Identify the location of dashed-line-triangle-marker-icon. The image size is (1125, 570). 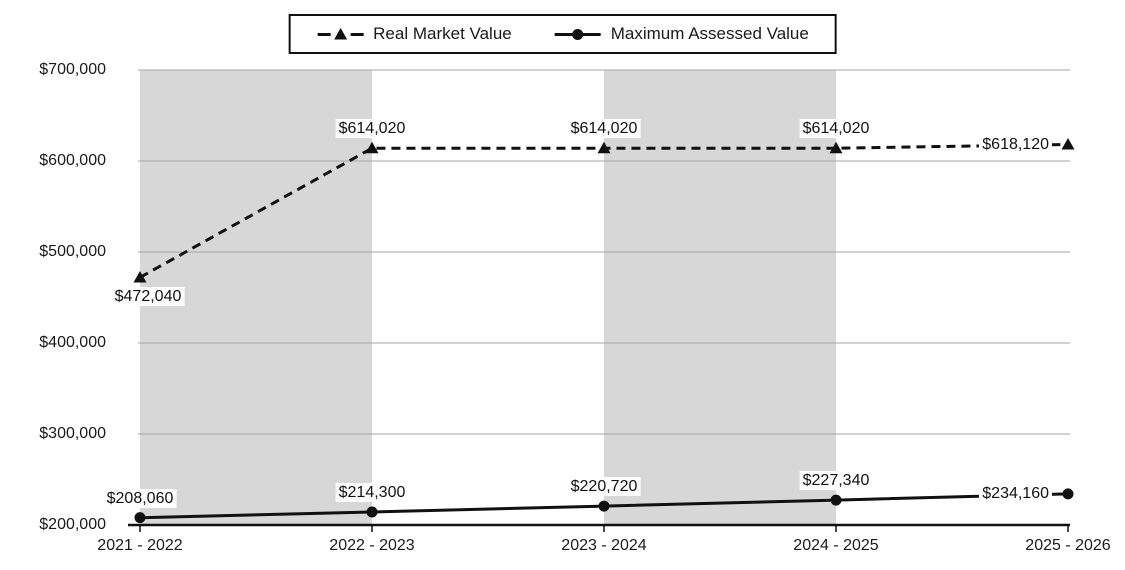
(340, 34).